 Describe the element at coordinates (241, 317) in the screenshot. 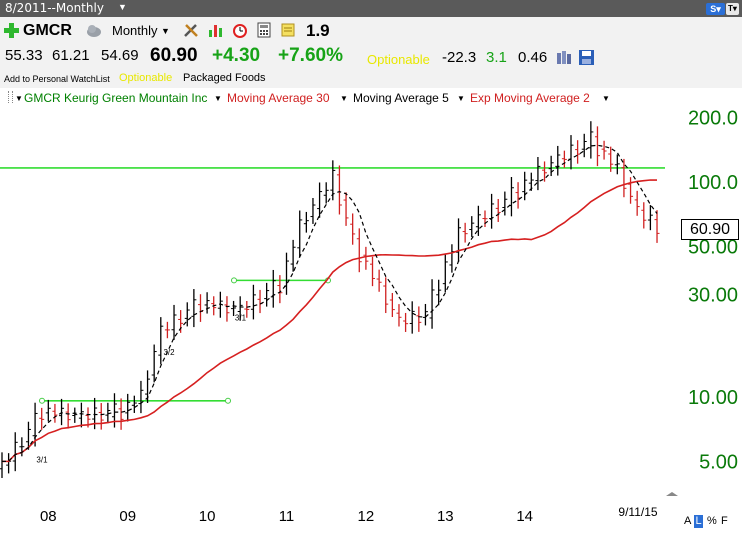

I see `split-annotation: 3/1` at that location.